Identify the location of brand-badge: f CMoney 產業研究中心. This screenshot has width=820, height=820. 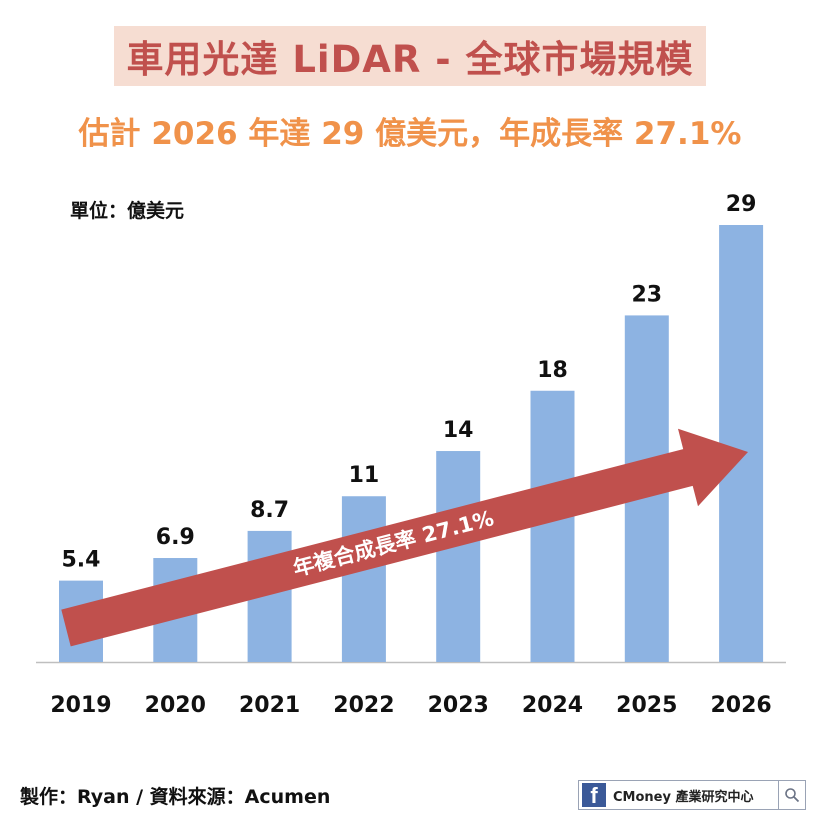
(692, 795).